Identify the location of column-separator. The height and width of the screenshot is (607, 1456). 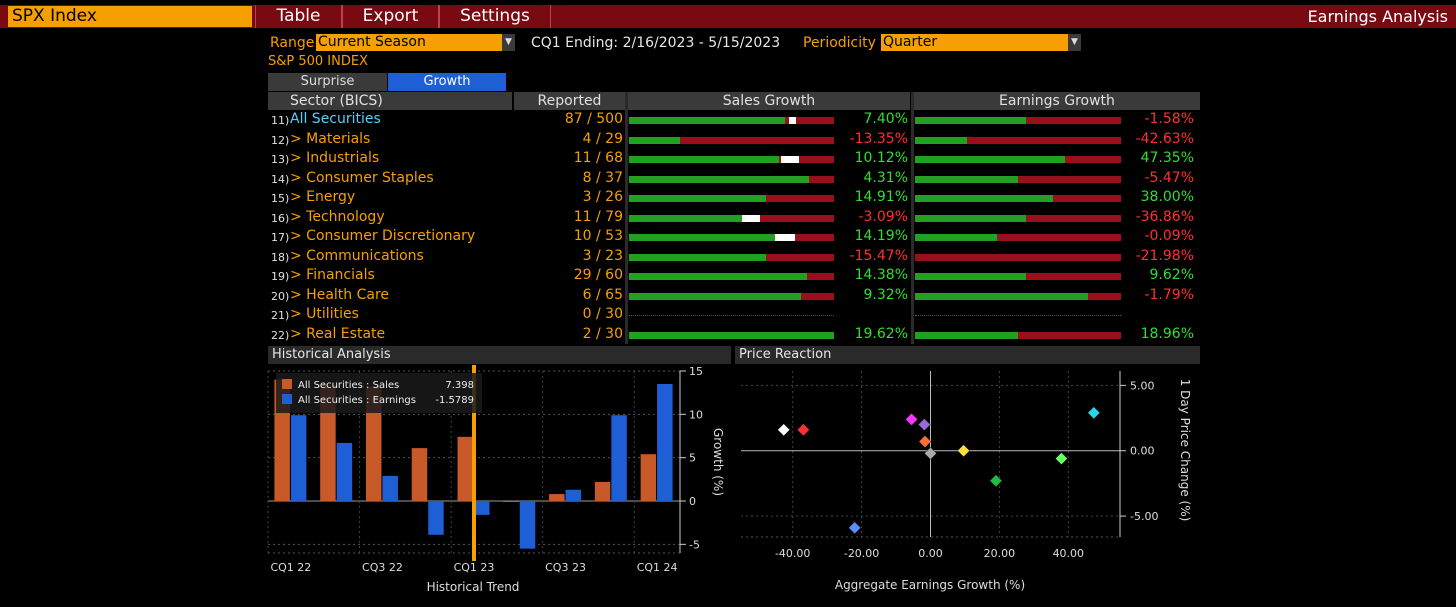
(626, 218).